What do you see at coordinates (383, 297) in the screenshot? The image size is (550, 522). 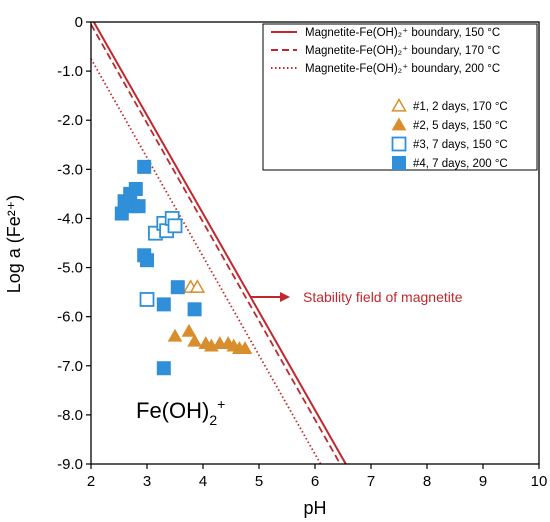 I see `annotation-magnetite-field: Stability field of magnetite` at bounding box center [383, 297].